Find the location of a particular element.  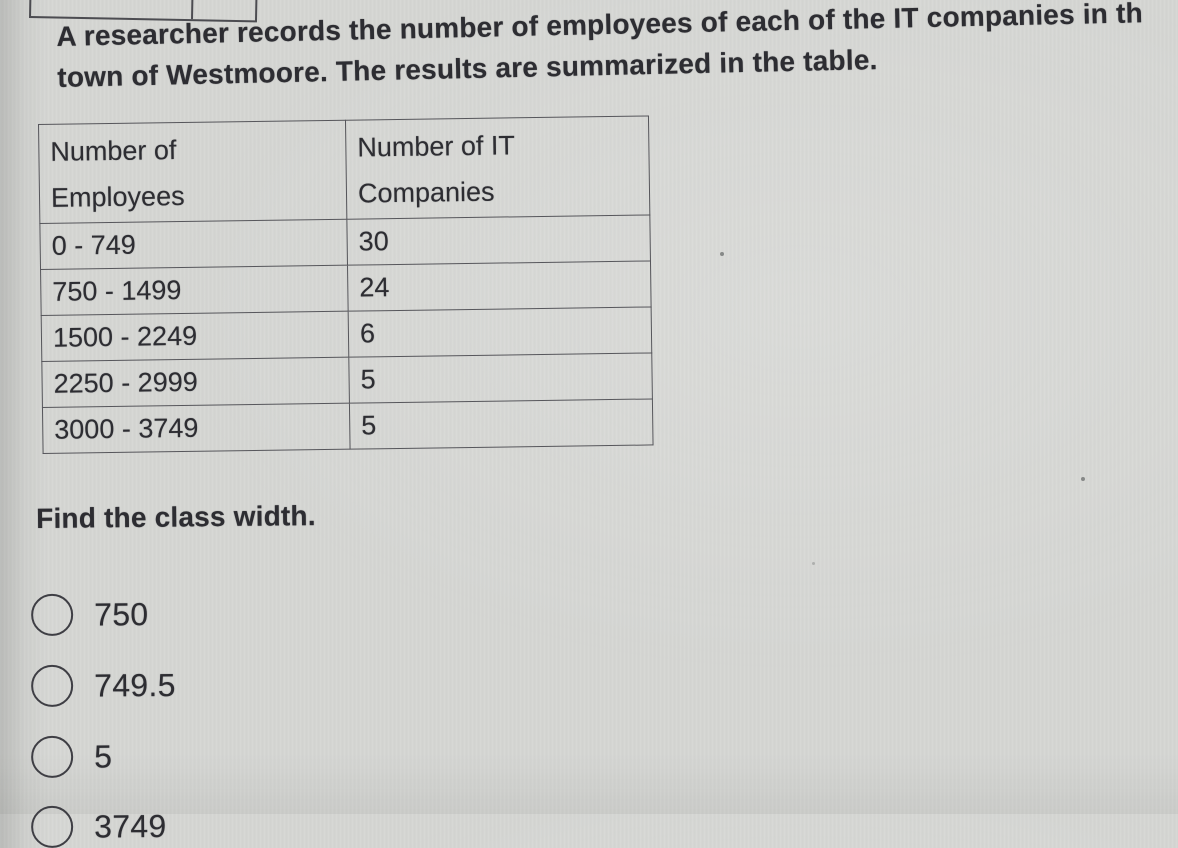

answer-option-label: 749.5 is located at coordinates (135, 685).